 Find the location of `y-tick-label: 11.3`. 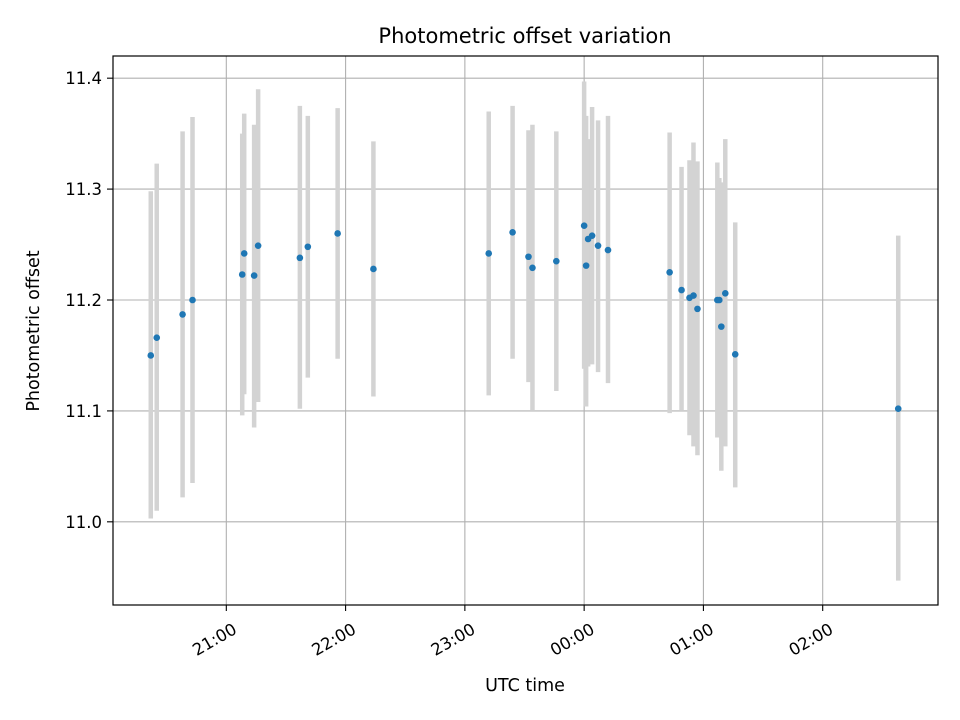

y-tick-label: 11.3 is located at coordinates (83, 189).